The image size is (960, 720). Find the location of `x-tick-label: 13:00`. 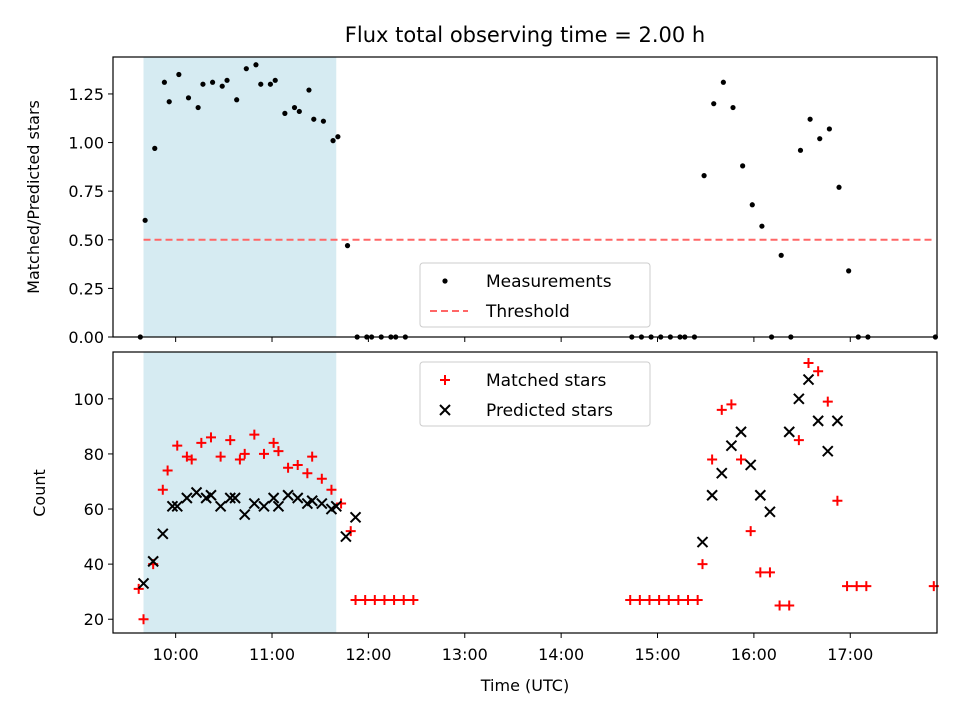

x-tick-label: 13:00 is located at coordinates (465, 654).